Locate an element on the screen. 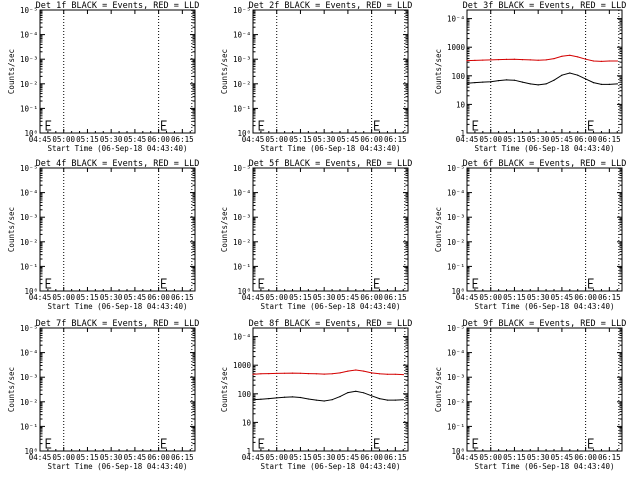 This screenshot has width=640, height=480. y-axis-label: Counts/sec is located at coordinates (224, 229).